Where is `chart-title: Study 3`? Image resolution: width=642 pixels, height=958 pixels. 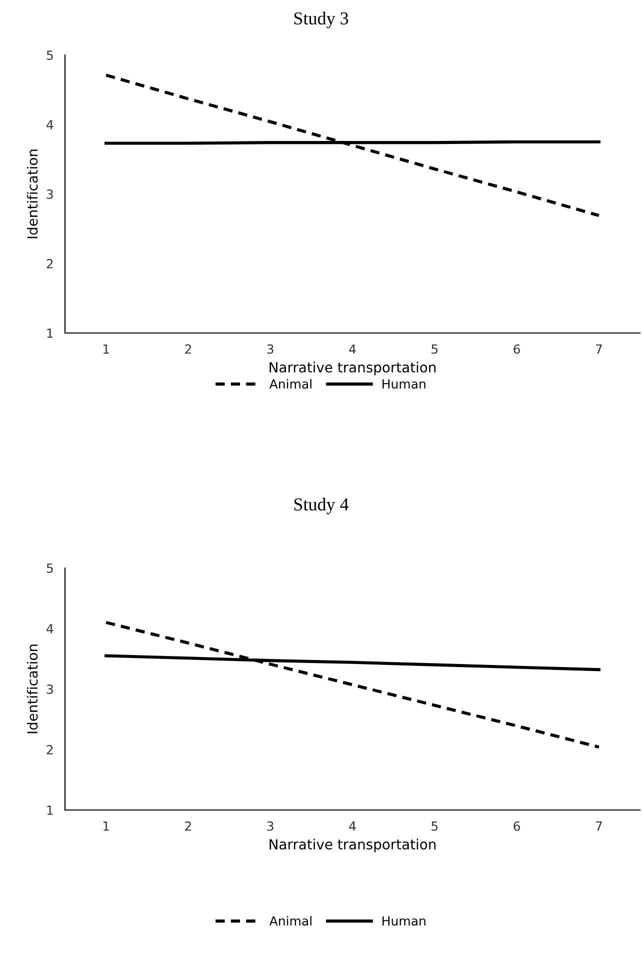
chart-title: Study 3 is located at coordinates (321, 20).